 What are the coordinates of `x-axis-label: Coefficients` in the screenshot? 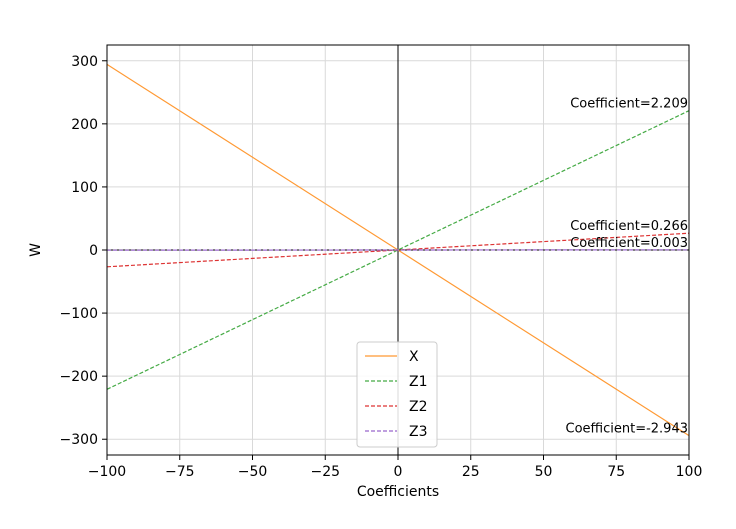 It's located at (398, 492).